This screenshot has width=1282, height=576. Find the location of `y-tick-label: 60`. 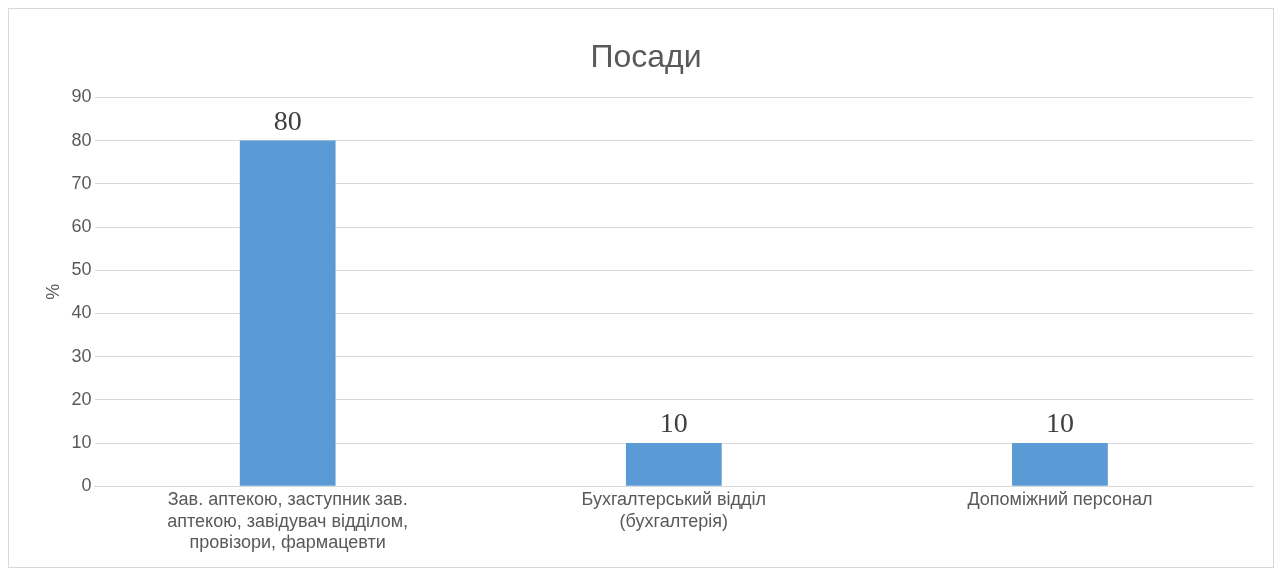

y-tick-label: 60 is located at coordinates (81, 225).